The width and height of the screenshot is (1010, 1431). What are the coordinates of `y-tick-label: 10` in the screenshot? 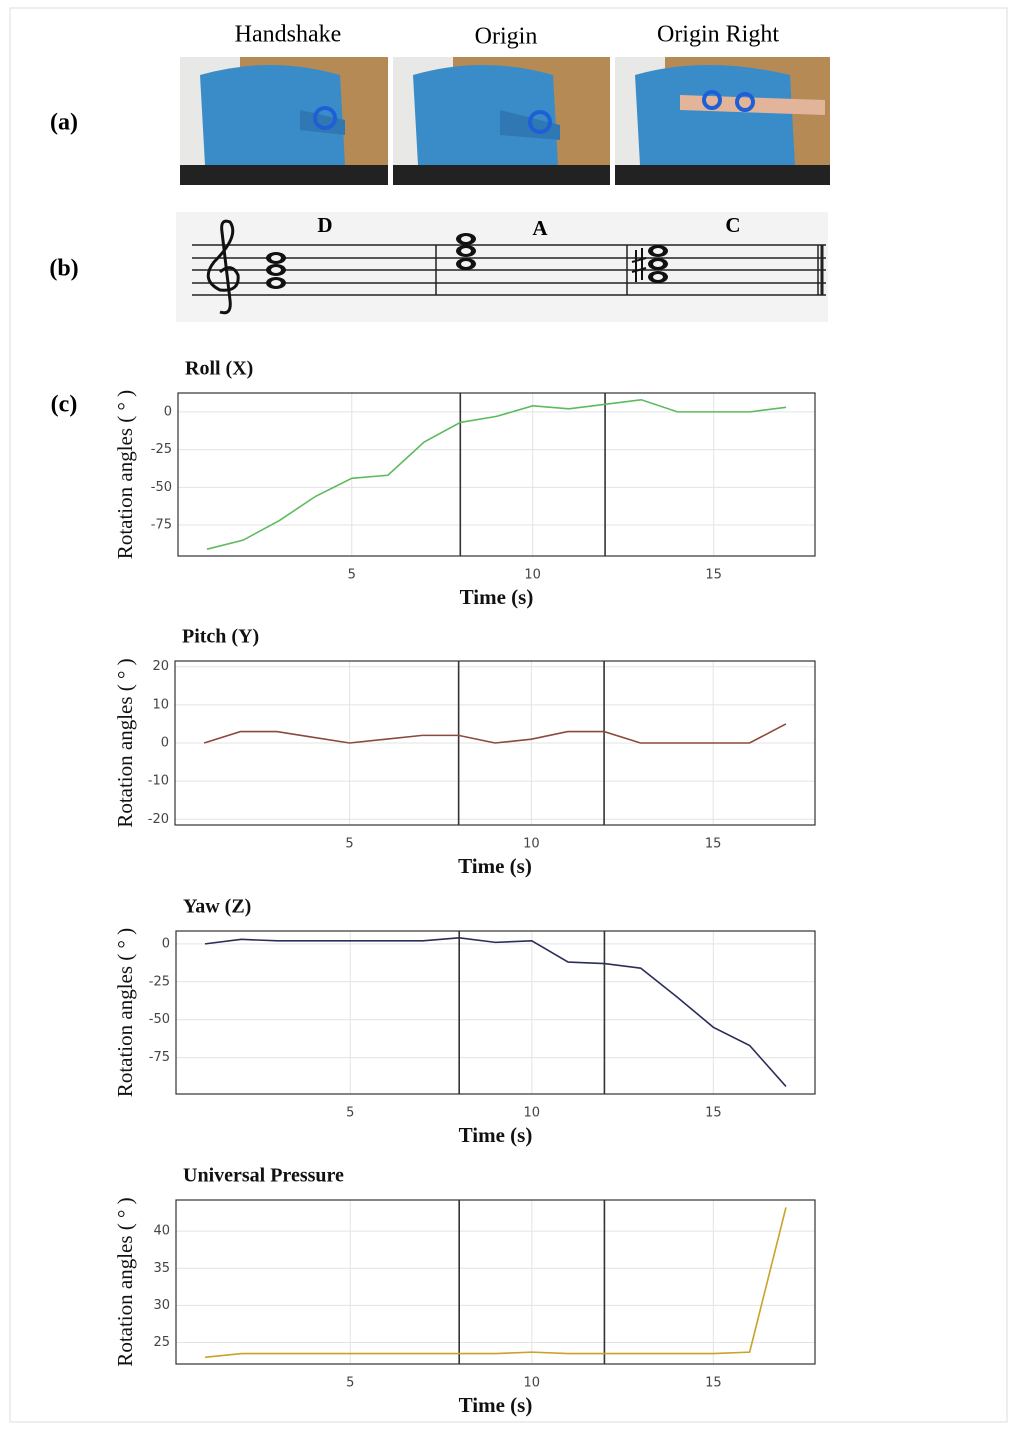 It's located at (160, 704).